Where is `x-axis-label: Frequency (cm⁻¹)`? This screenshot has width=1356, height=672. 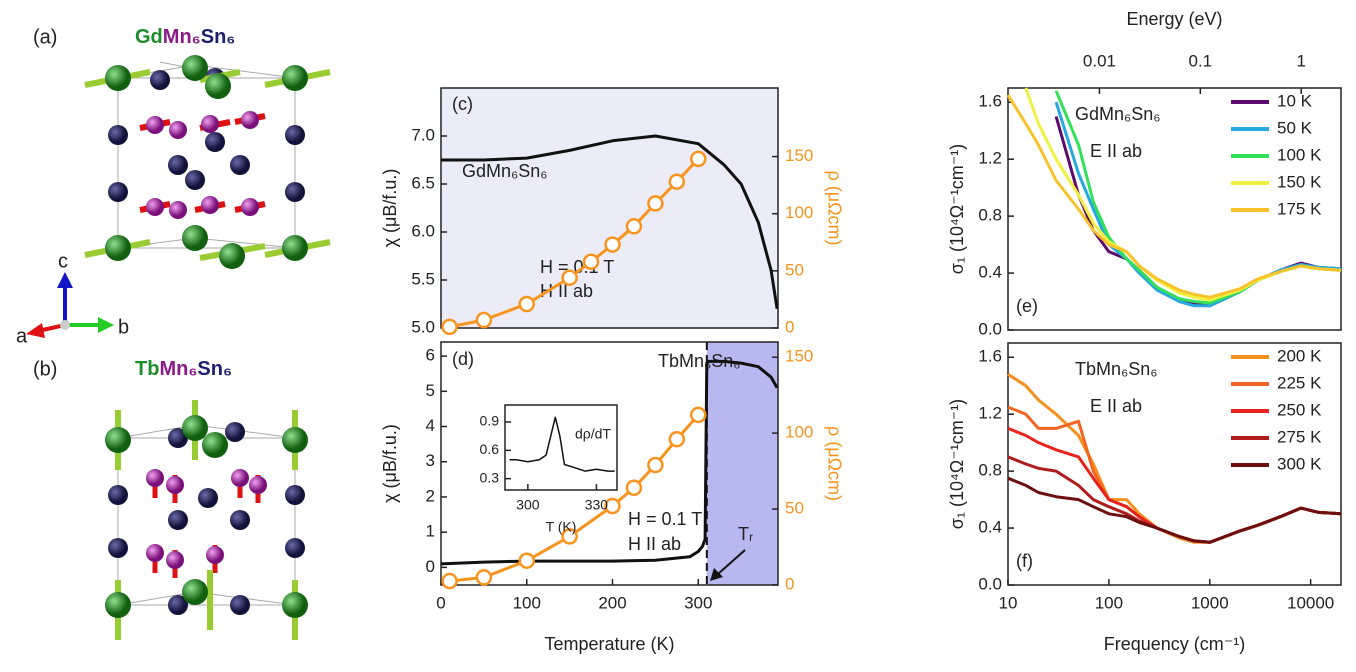
x-axis-label: Frequency (cm⁻¹) is located at coordinates (1175, 644).